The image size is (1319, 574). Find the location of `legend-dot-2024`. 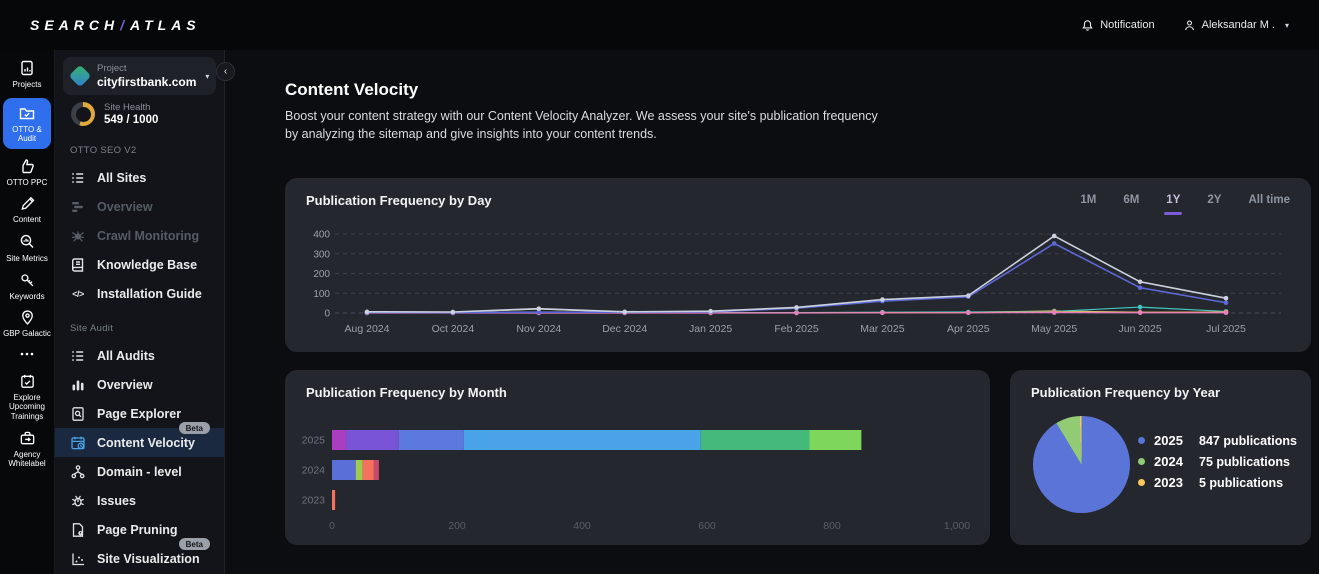

legend-dot-2024 is located at coordinates (1141, 461).